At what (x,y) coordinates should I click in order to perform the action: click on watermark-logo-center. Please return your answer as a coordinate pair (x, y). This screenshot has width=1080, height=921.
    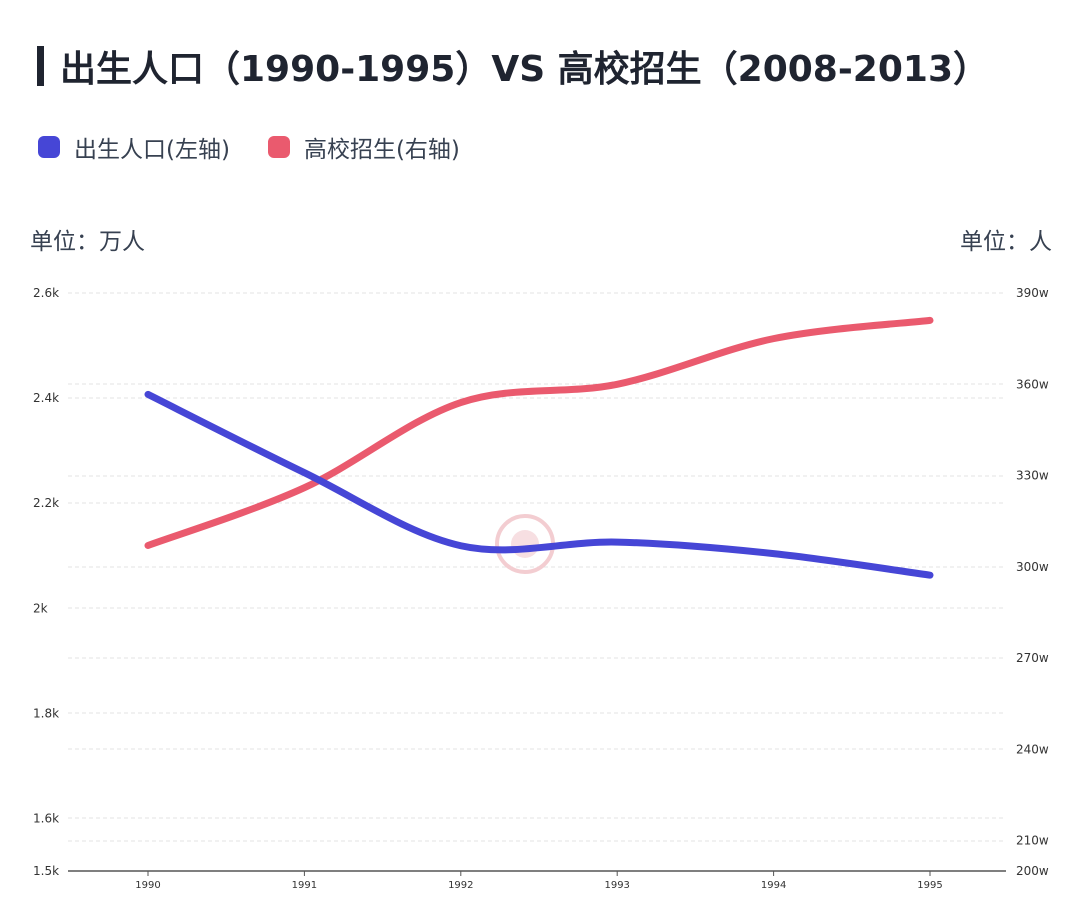
    Looking at the image, I should click on (525, 544).